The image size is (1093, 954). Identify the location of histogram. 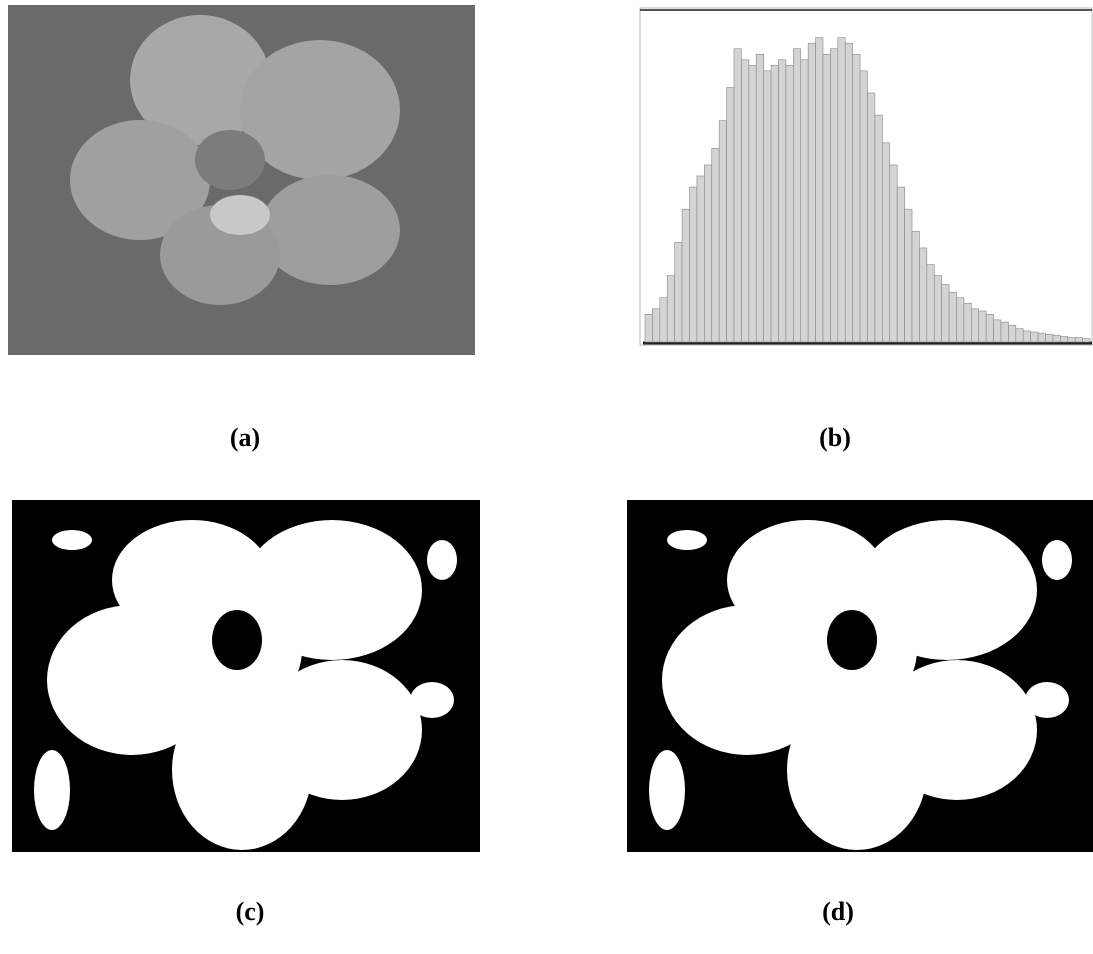
(866, 176).